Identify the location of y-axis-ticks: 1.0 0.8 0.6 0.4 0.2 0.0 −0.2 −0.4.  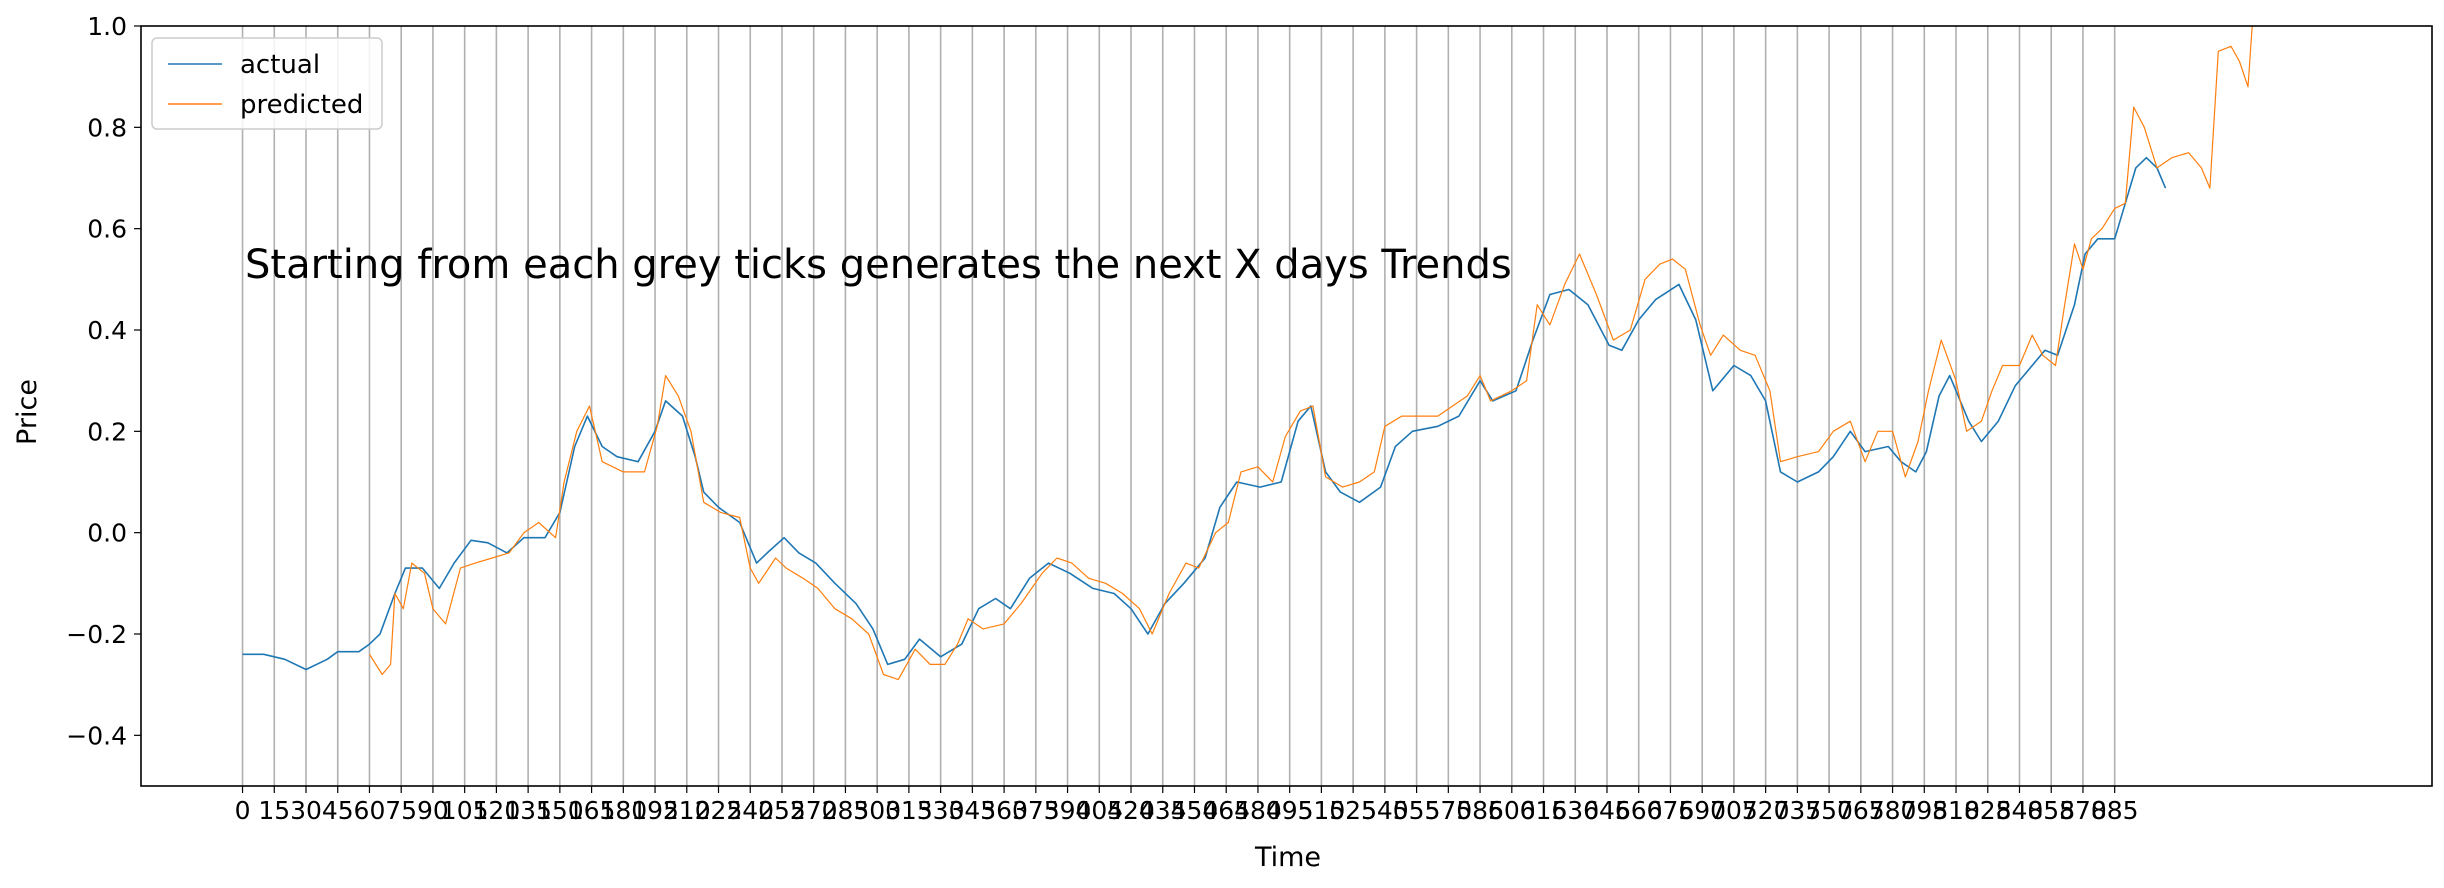
(103, 381).